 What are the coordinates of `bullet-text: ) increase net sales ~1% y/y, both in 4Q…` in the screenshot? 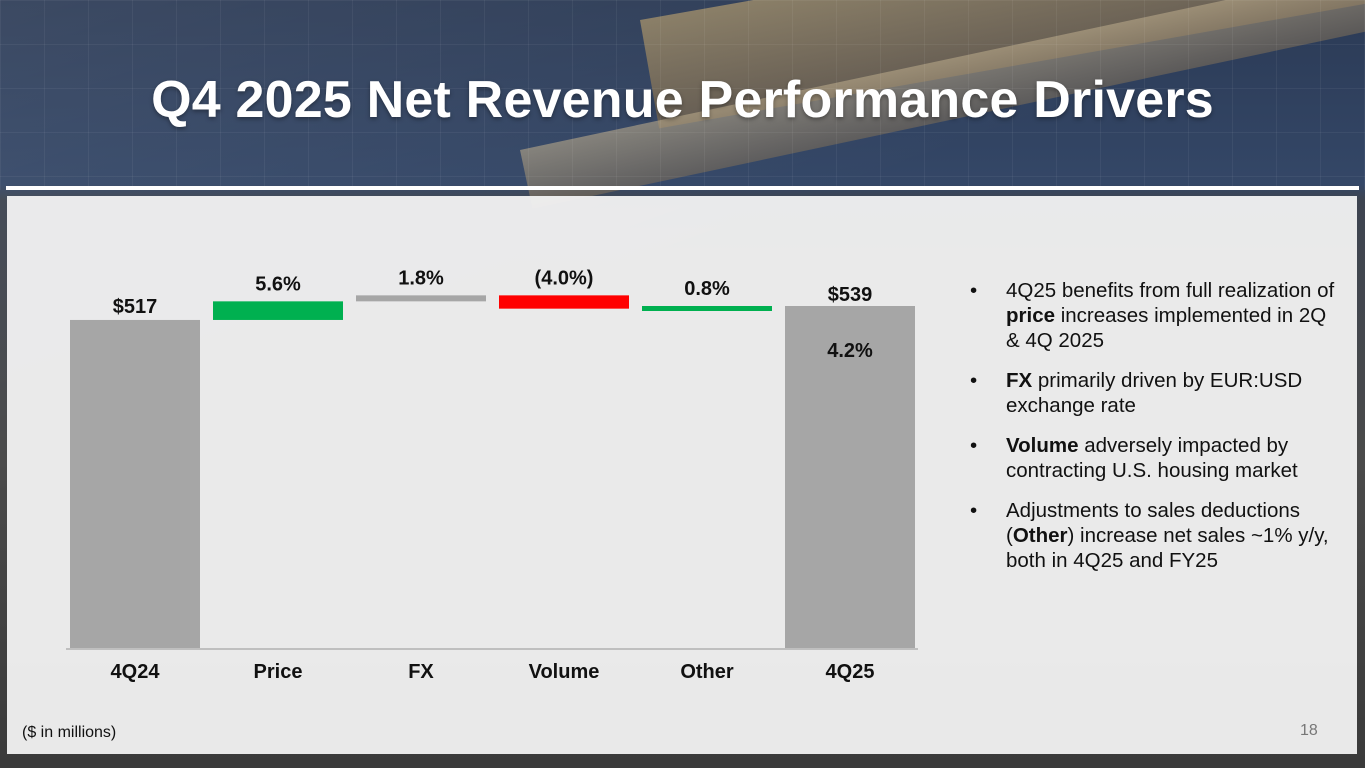 It's located at (1167, 548).